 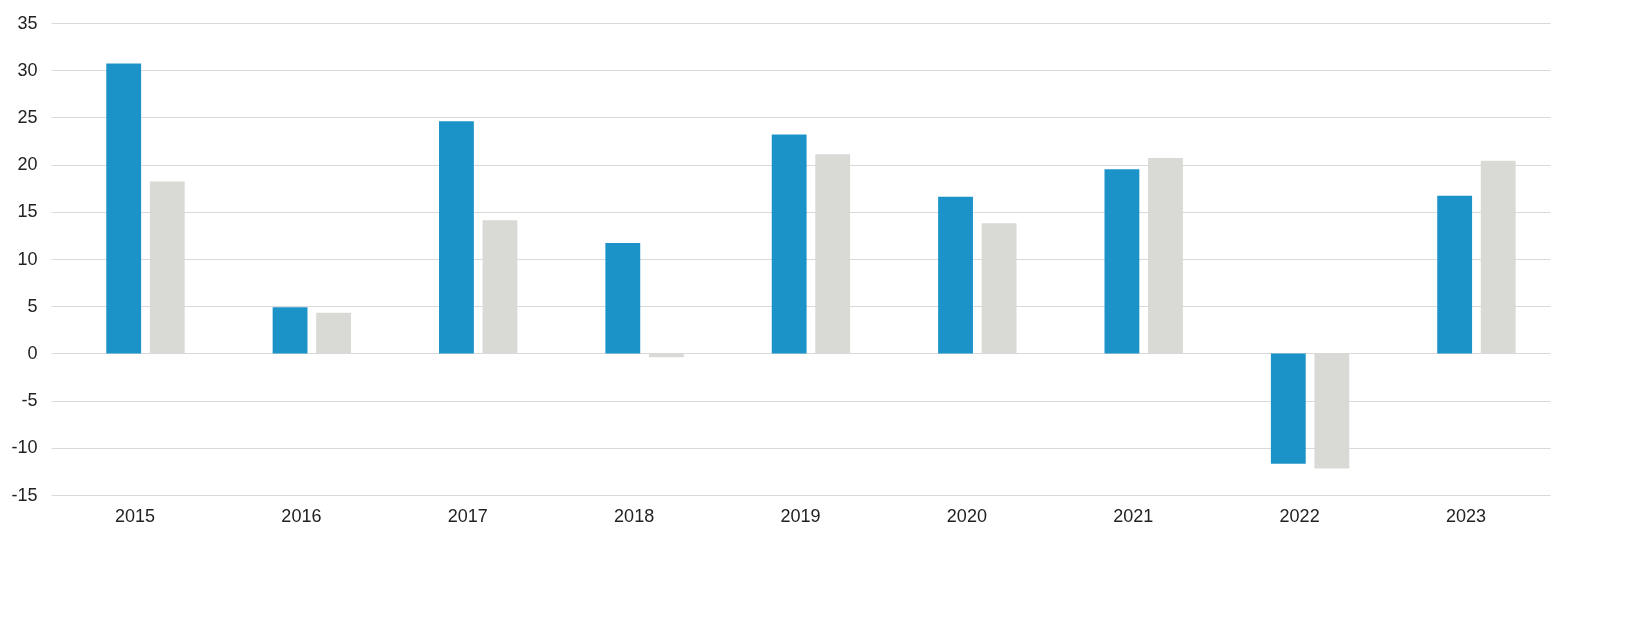 I want to click on y-tick-label: -5, so click(x=29, y=400).